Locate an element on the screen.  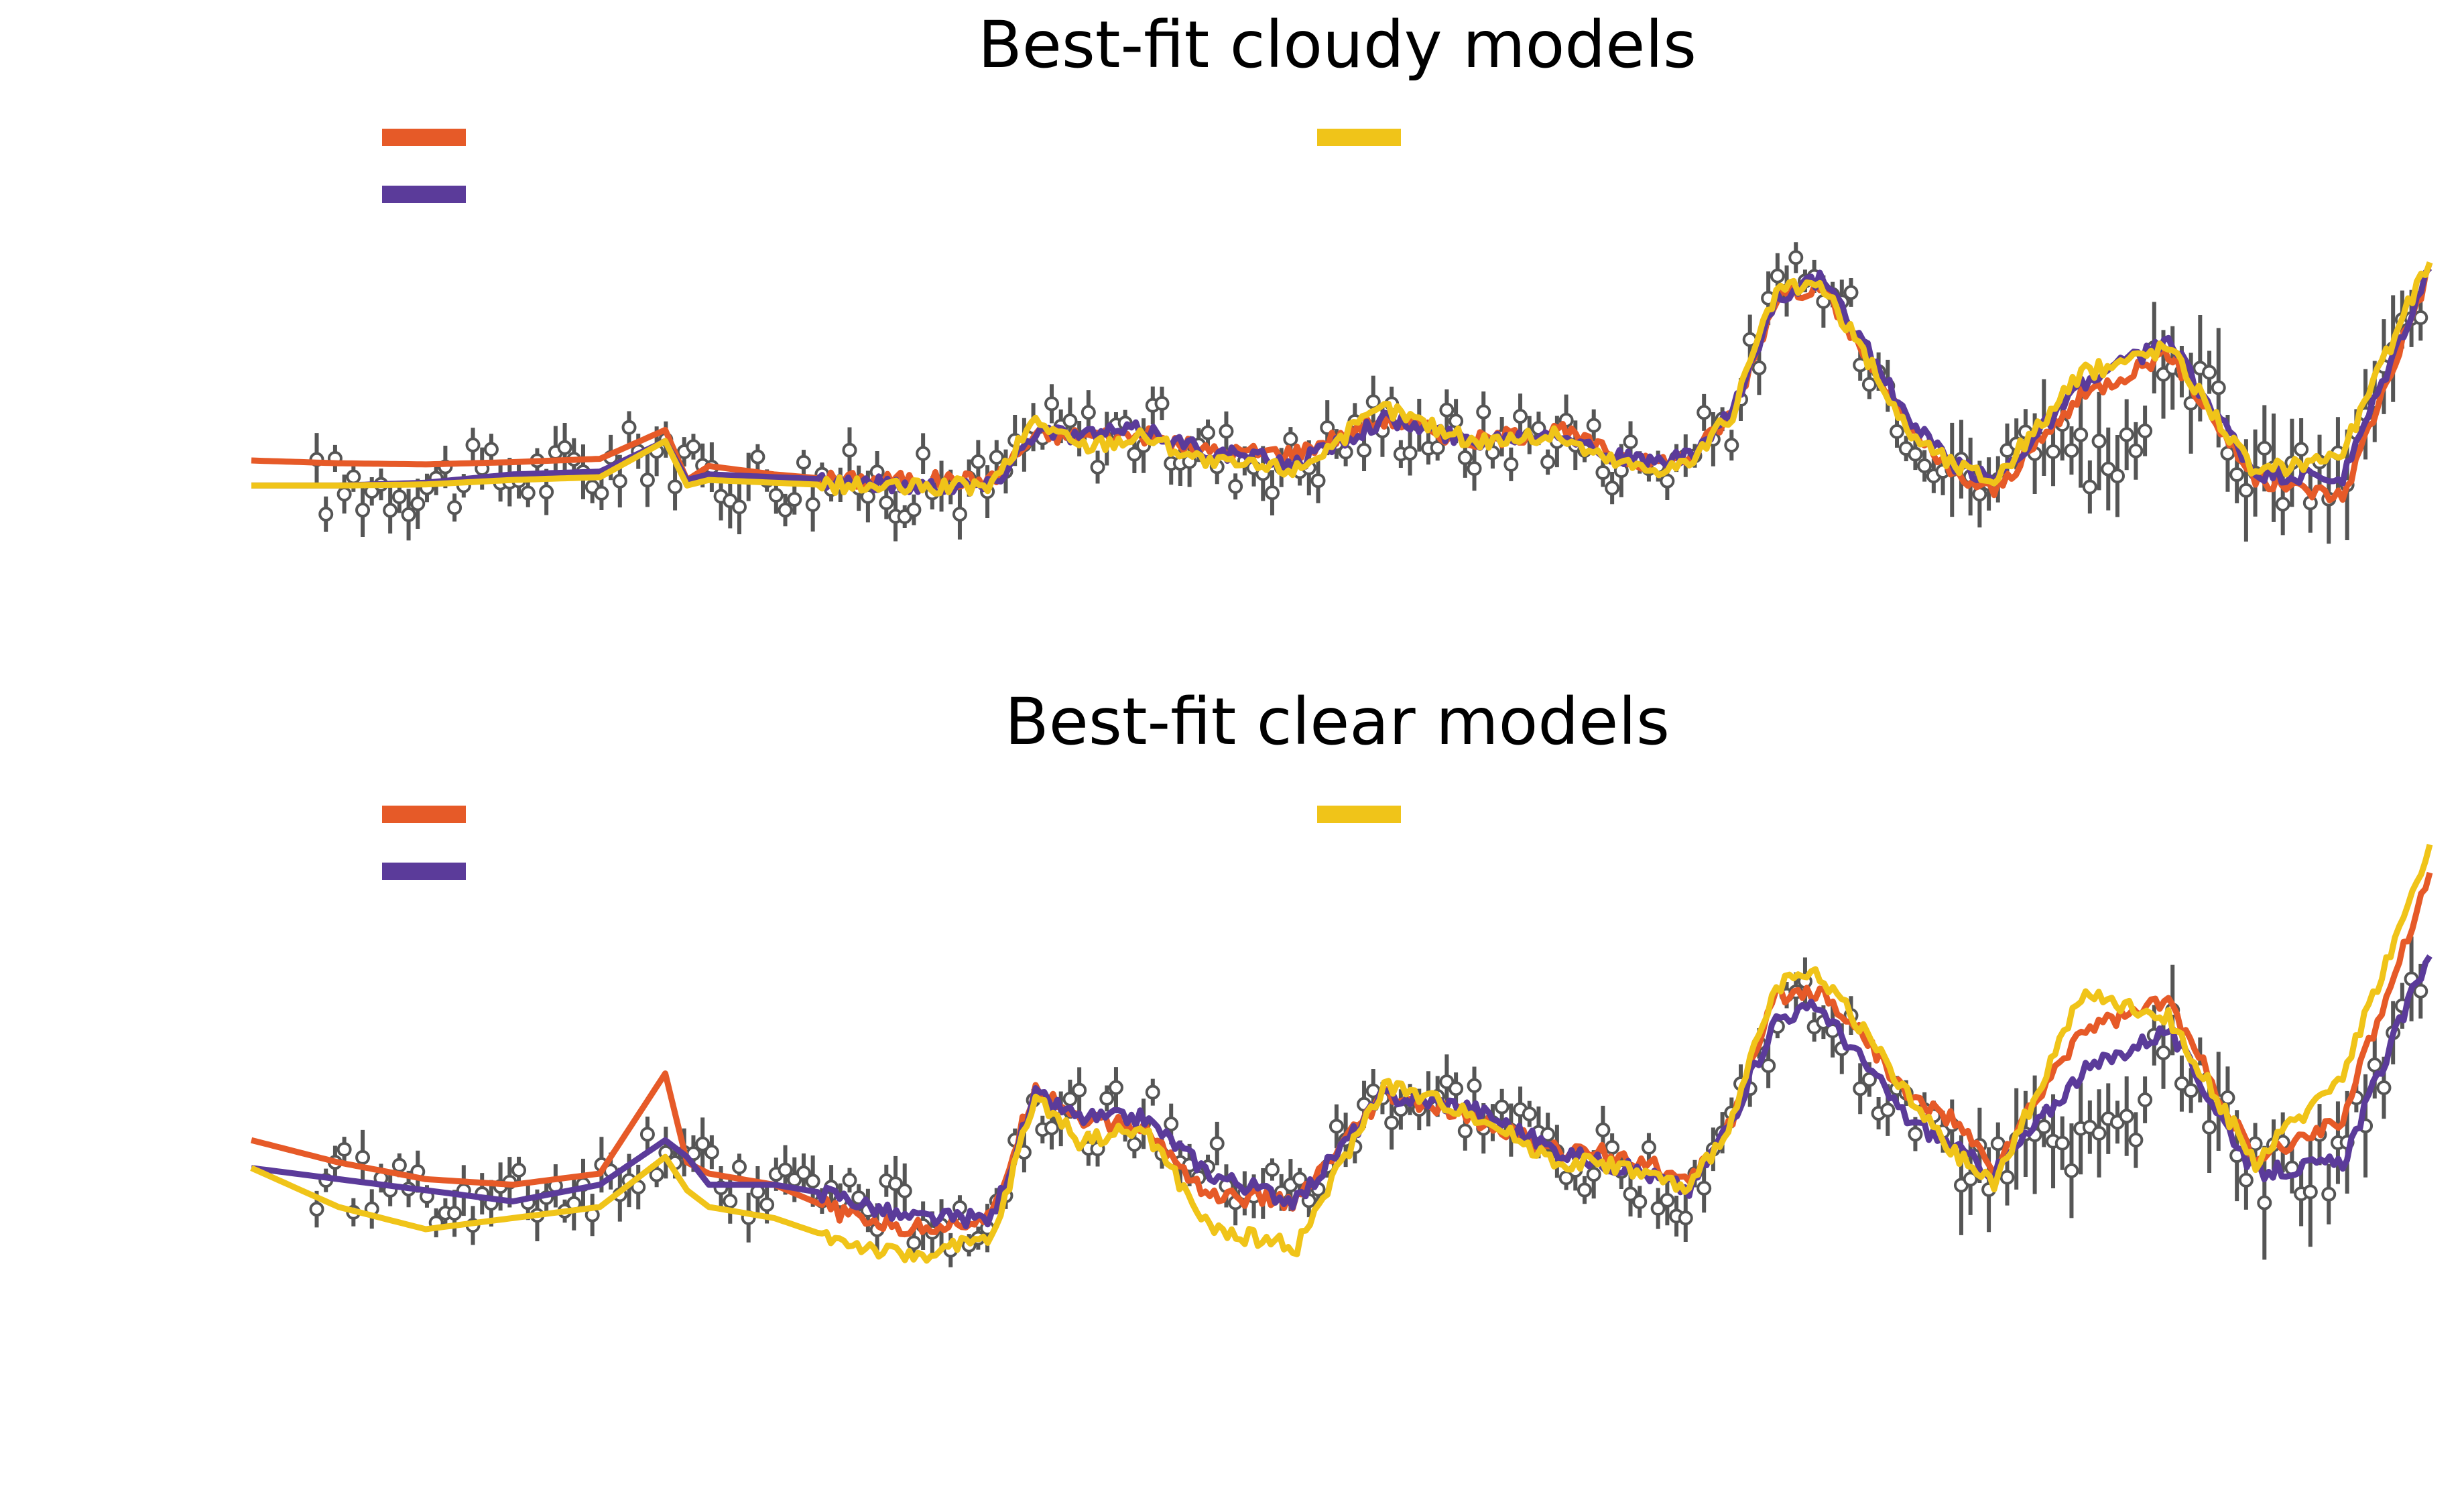
model-lines-cloudy is located at coordinates (1342, 382).